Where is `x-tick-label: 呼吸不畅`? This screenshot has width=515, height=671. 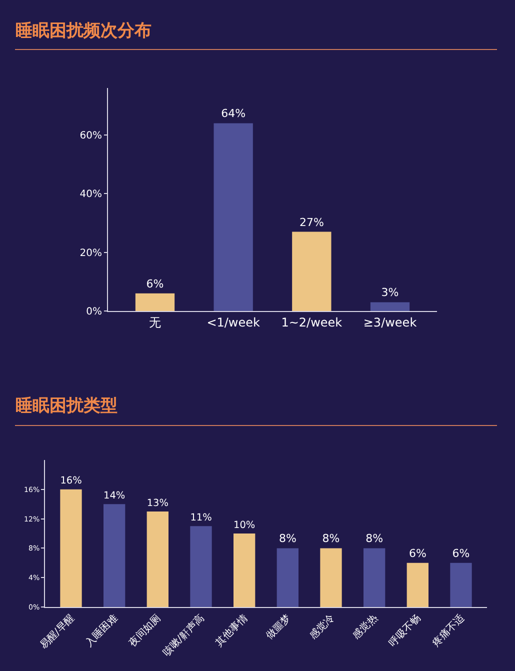 x-tick-label: 呼吸不畅 is located at coordinates (405, 630).